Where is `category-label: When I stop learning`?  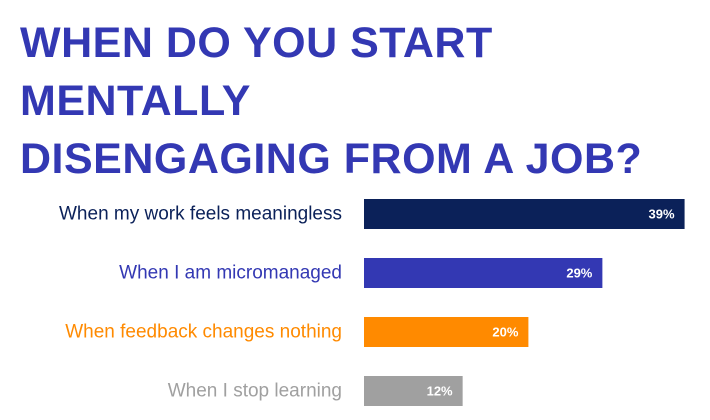
category-label: When I stop learning is located at coordinates (255, 391).